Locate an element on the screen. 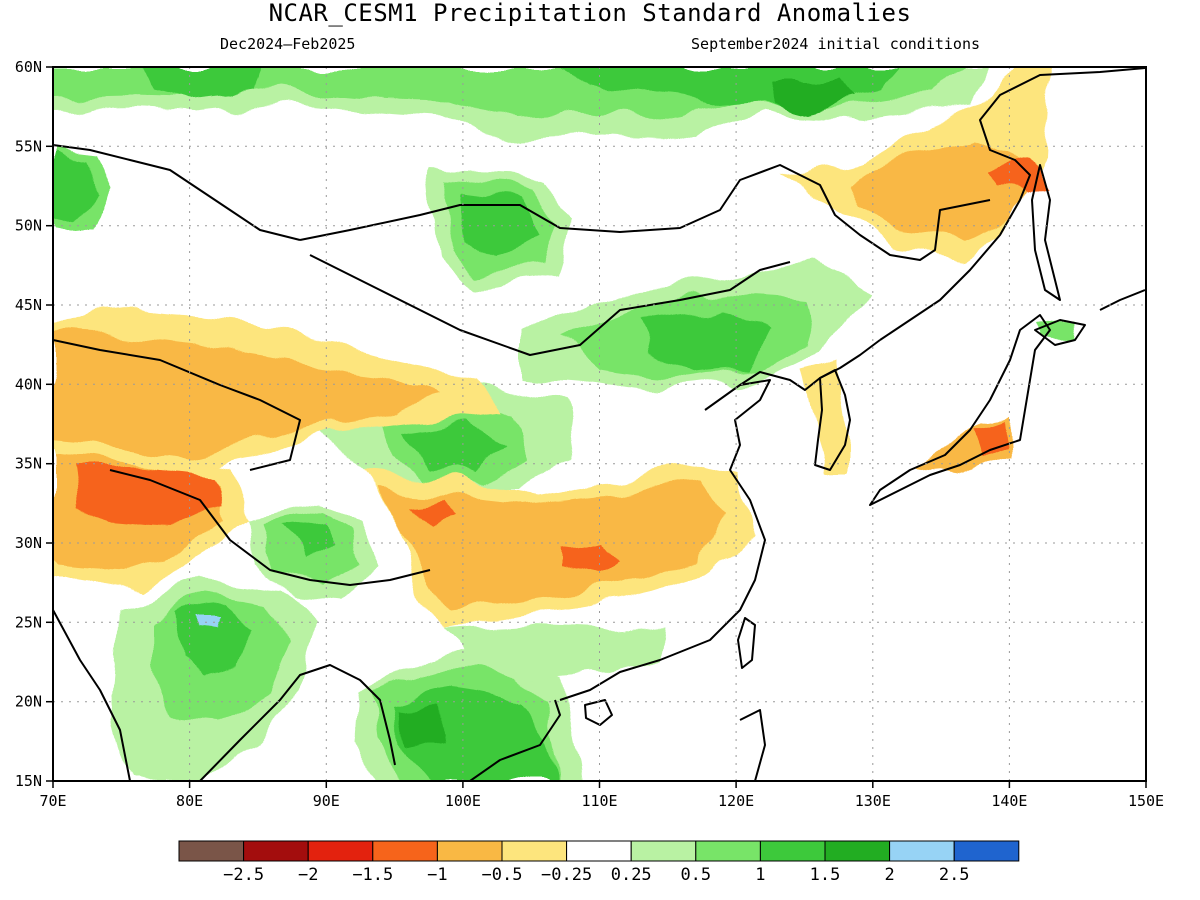 This screenshot has height=900, width=1200. y-tick-label: 50N is located at coordinates (28, 226).